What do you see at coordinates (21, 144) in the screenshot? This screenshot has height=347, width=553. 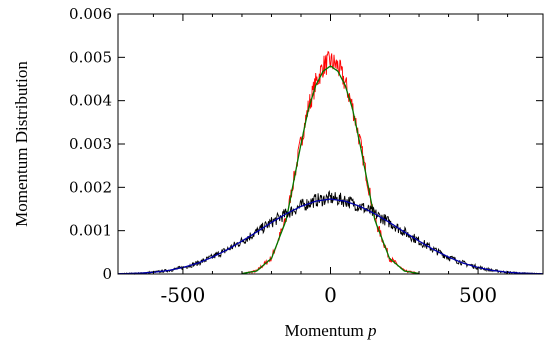 I see `y-axis-label: Momentum Distribution` at bounding box center [21, 144].